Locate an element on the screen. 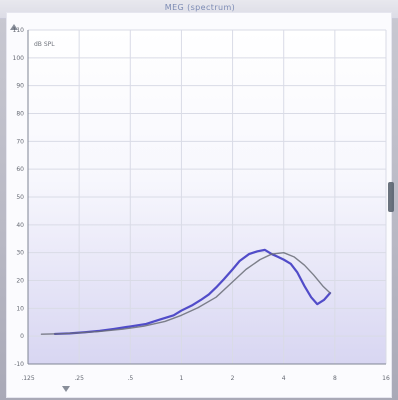 This screenshot has width=398, height=400. scroll-up-arrow-icon is located at coordinates (14, 27).